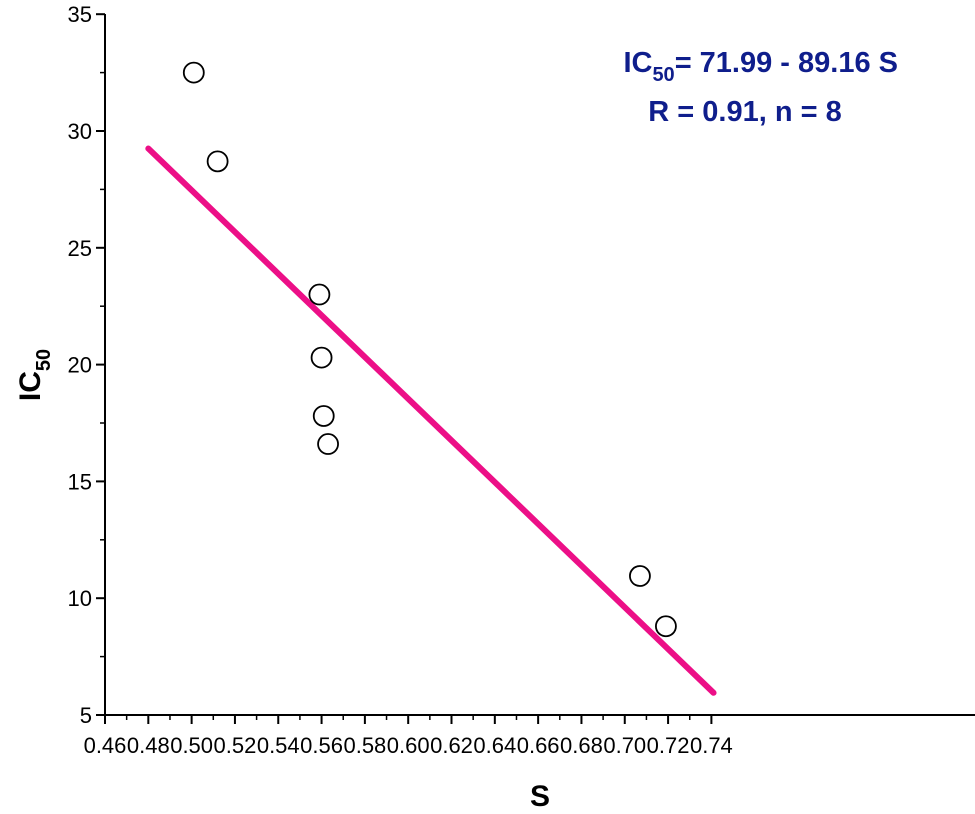  What do you see at coordinates (581, 745) in the screenshot?
I see `x-tick-label: 0.68` at bounding box center [581, 745].